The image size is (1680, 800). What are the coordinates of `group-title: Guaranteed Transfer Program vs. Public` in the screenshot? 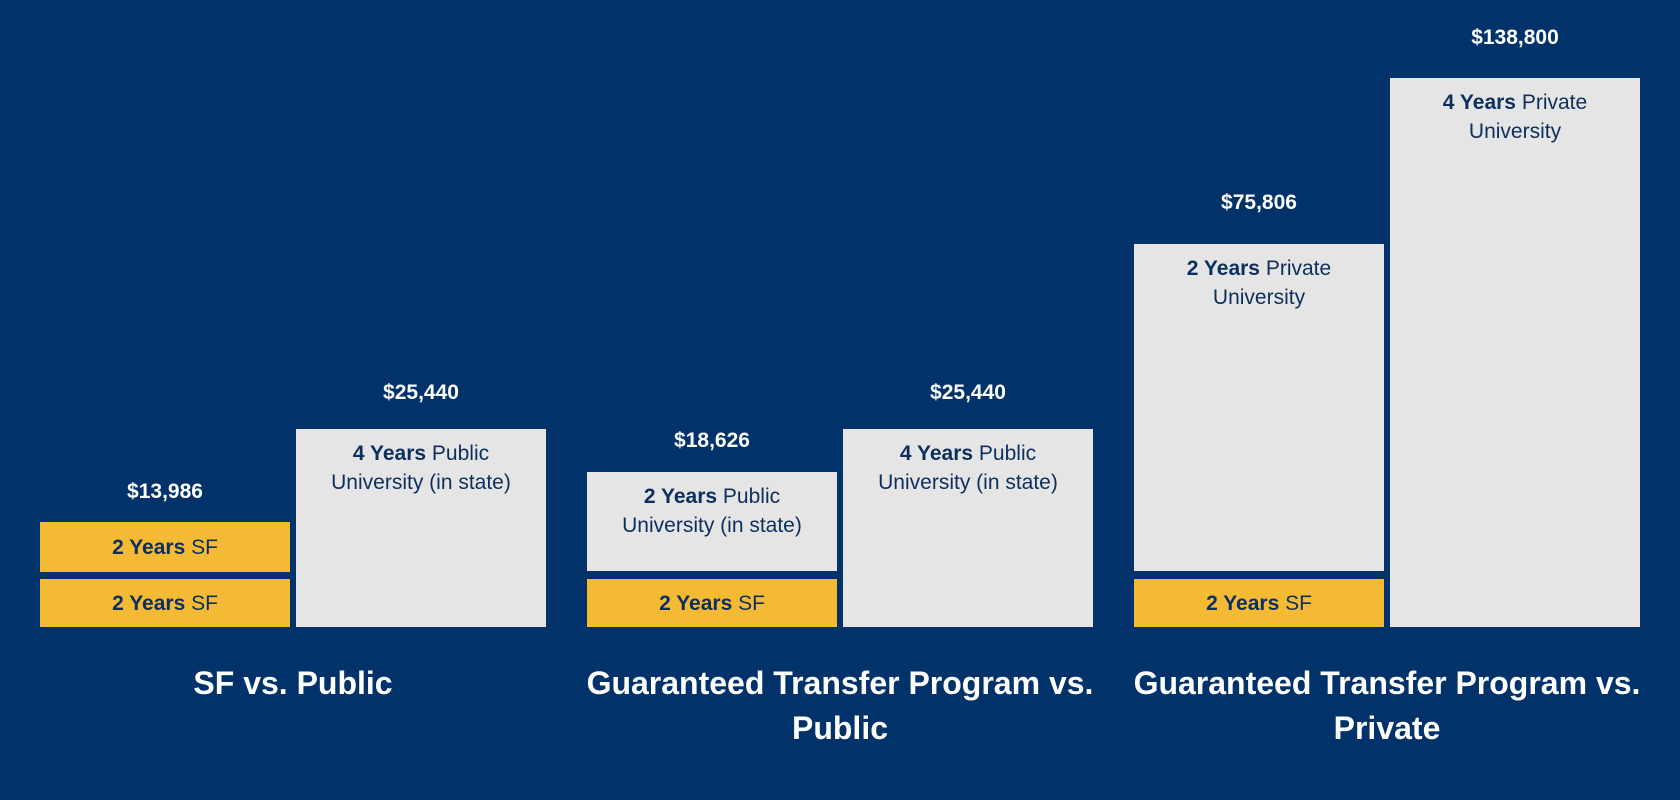 It's located at (840, 705).